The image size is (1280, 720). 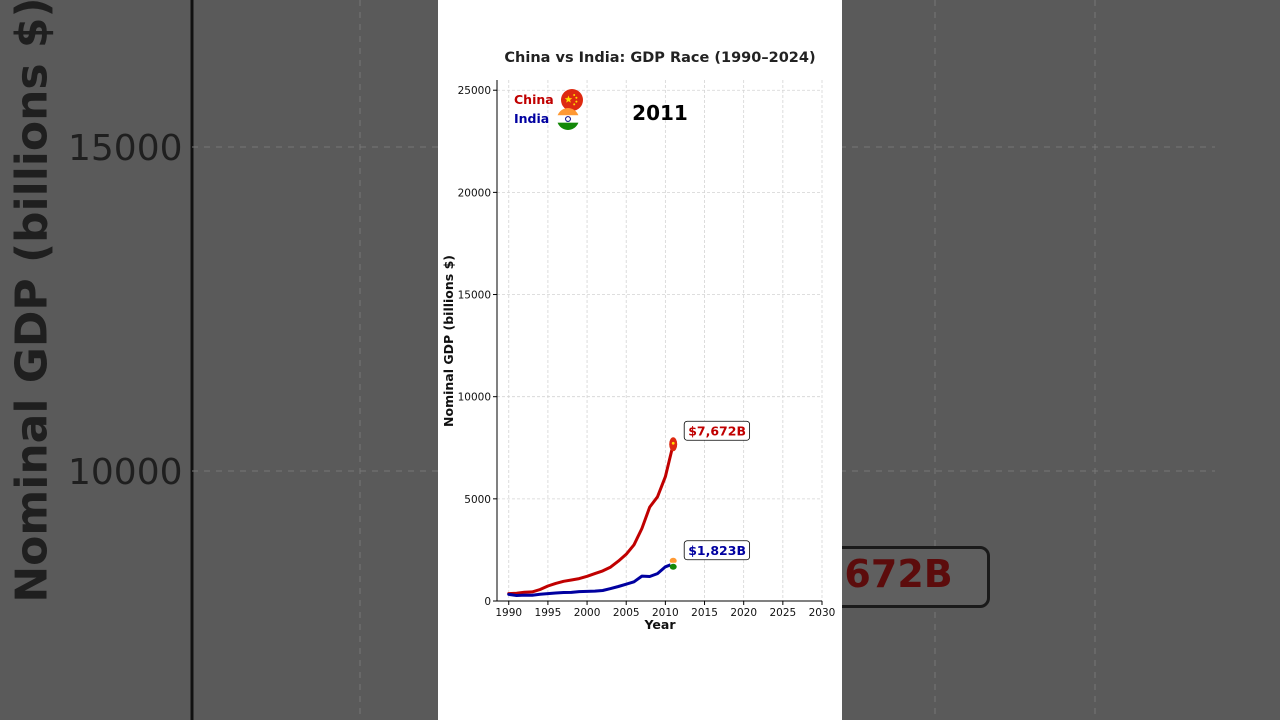 I want to click on x-tick-label: 2025, so click(x=782, y=613).